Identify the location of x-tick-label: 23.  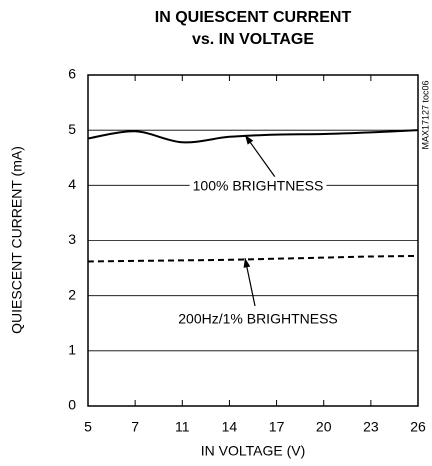
(371, 427).